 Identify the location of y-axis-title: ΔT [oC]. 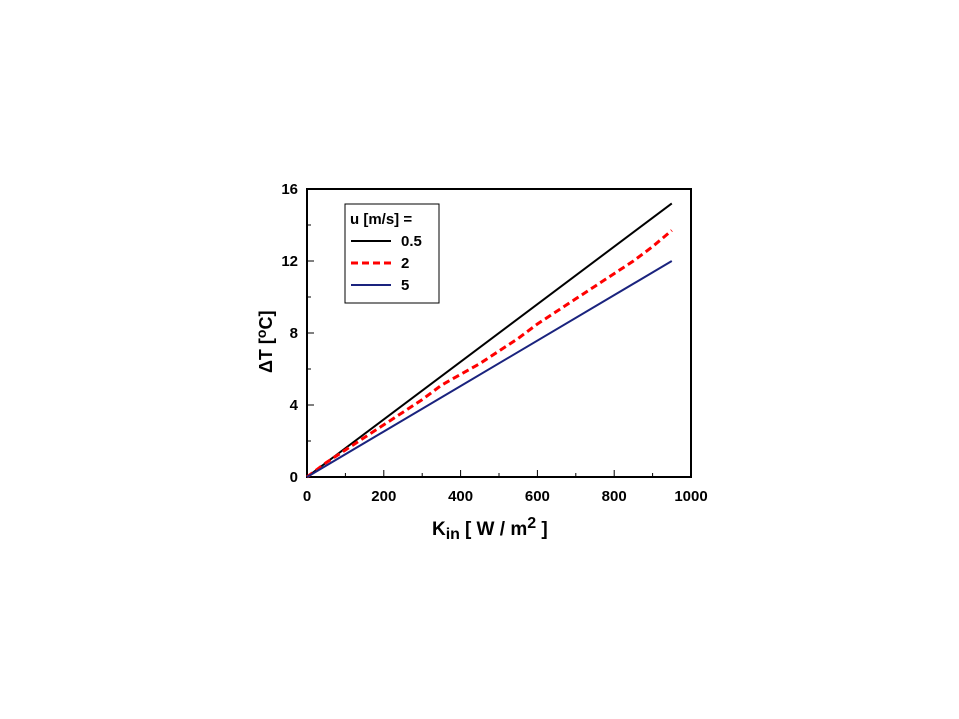
(264, 342).